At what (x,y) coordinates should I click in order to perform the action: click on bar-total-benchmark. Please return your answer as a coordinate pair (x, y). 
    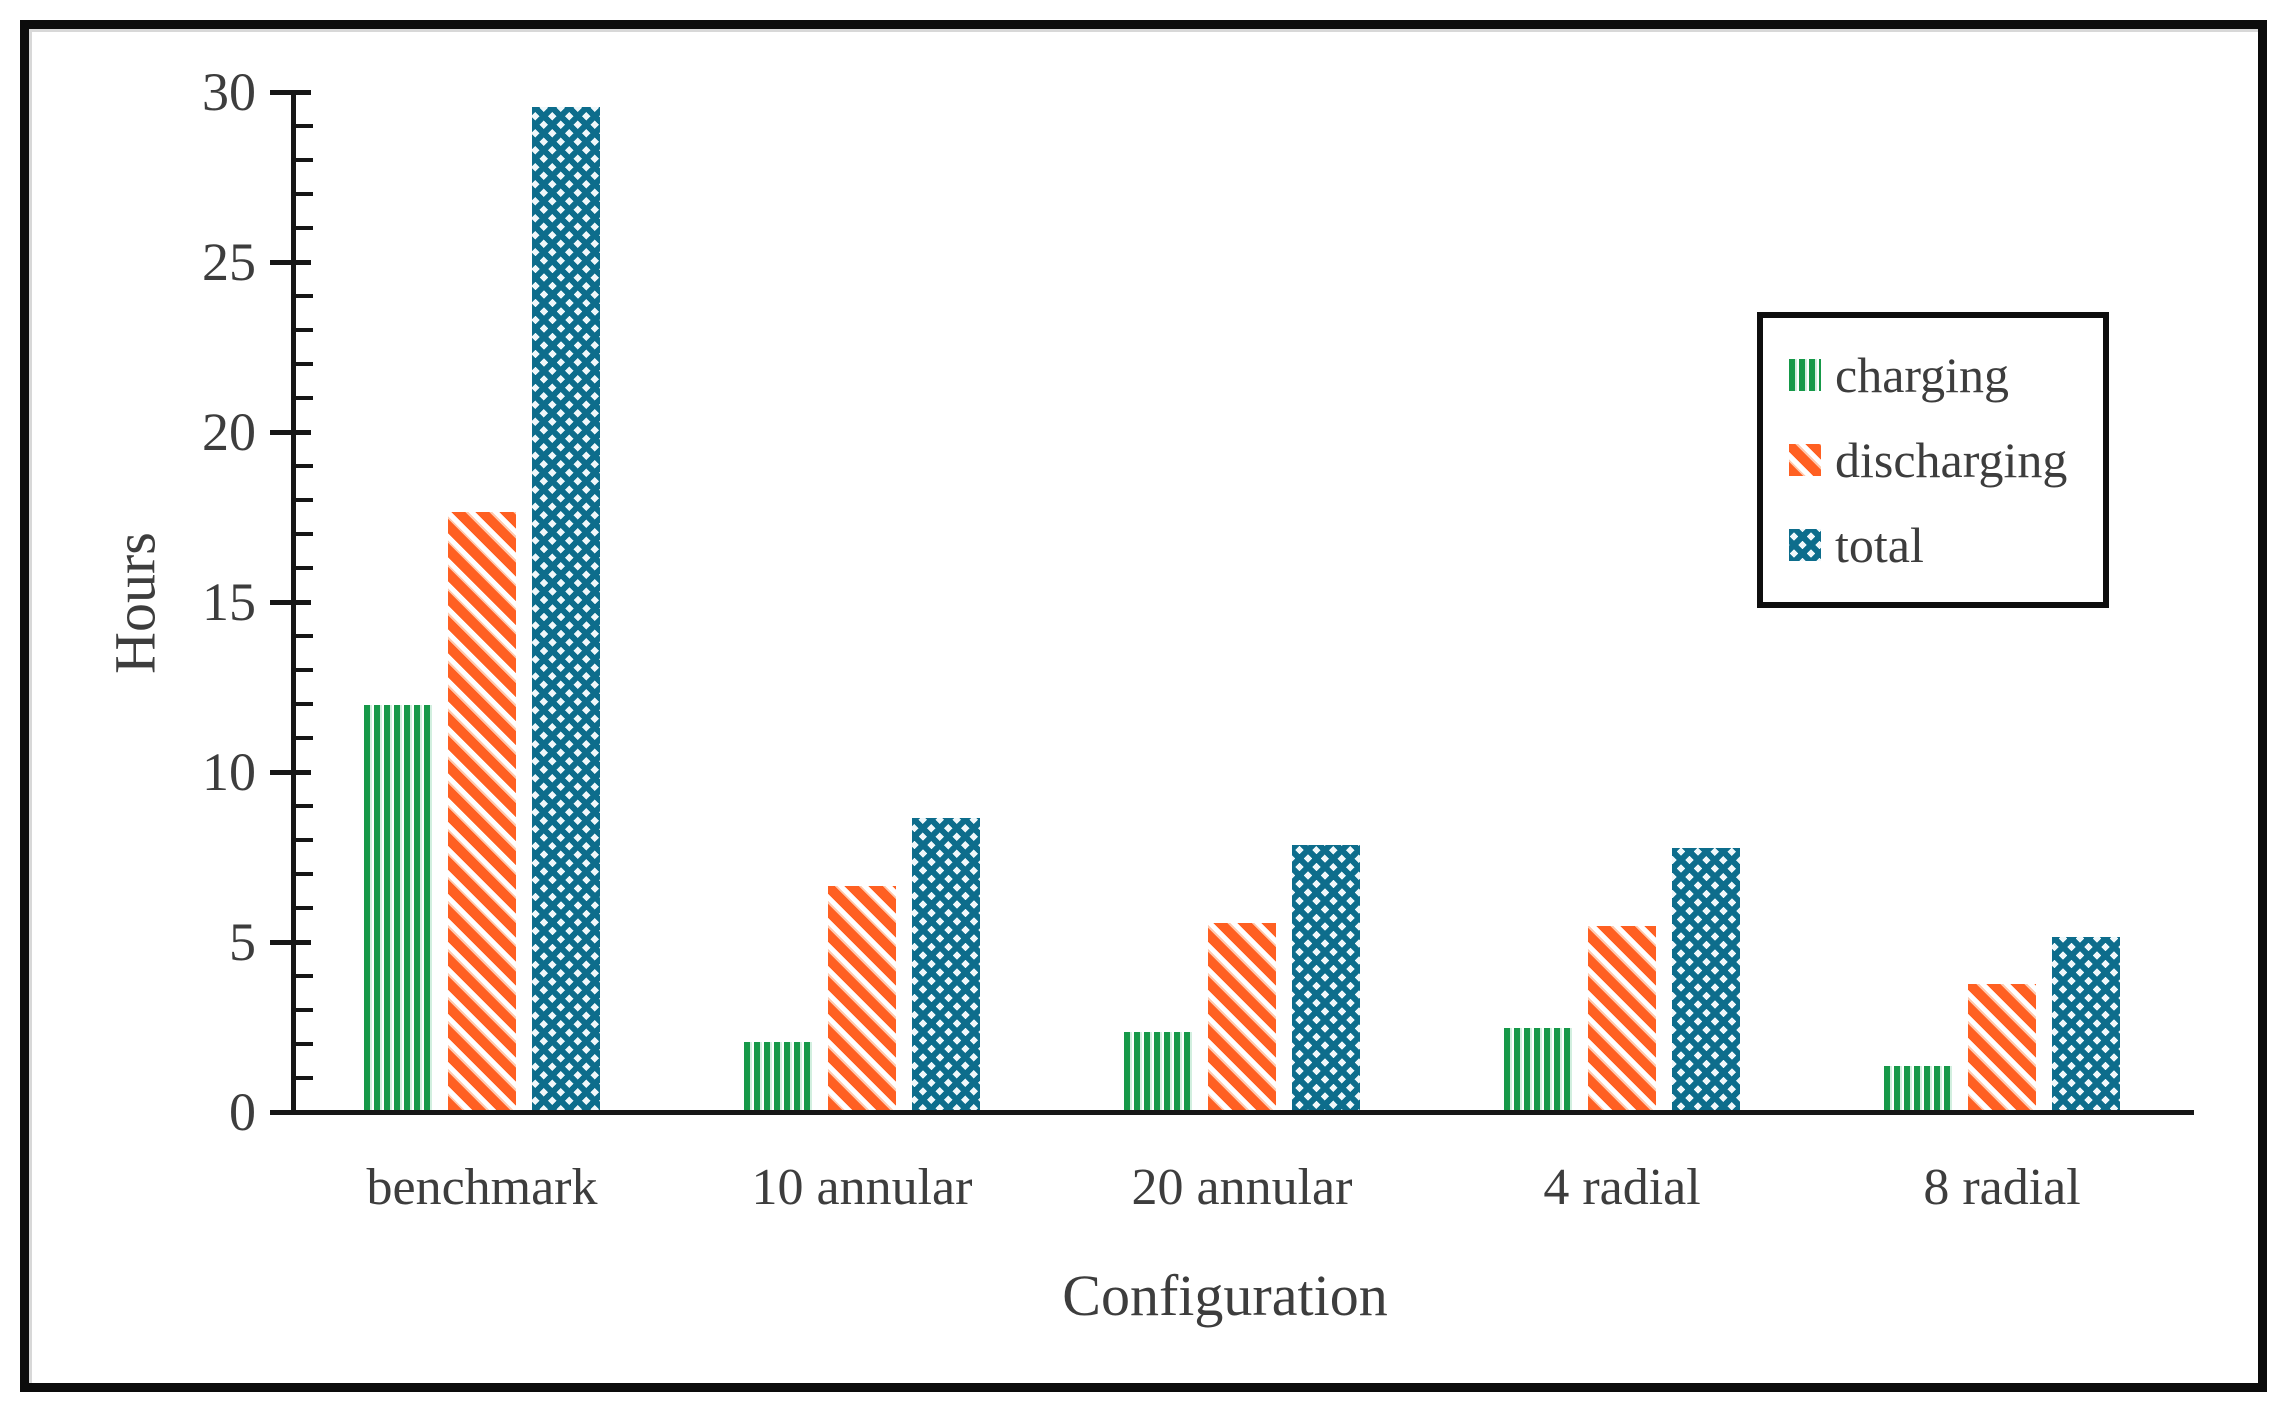
    Looking at the image, I should click on (566, 608).